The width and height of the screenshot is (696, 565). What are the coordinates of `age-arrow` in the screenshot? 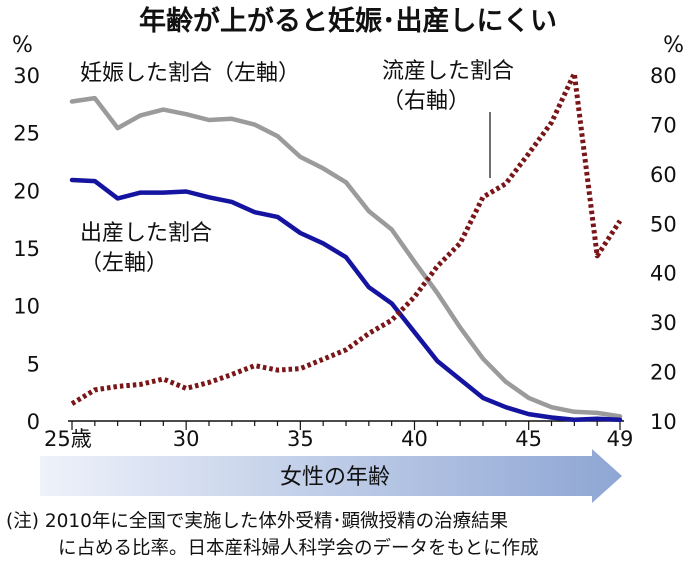 It's located at (331, 476).